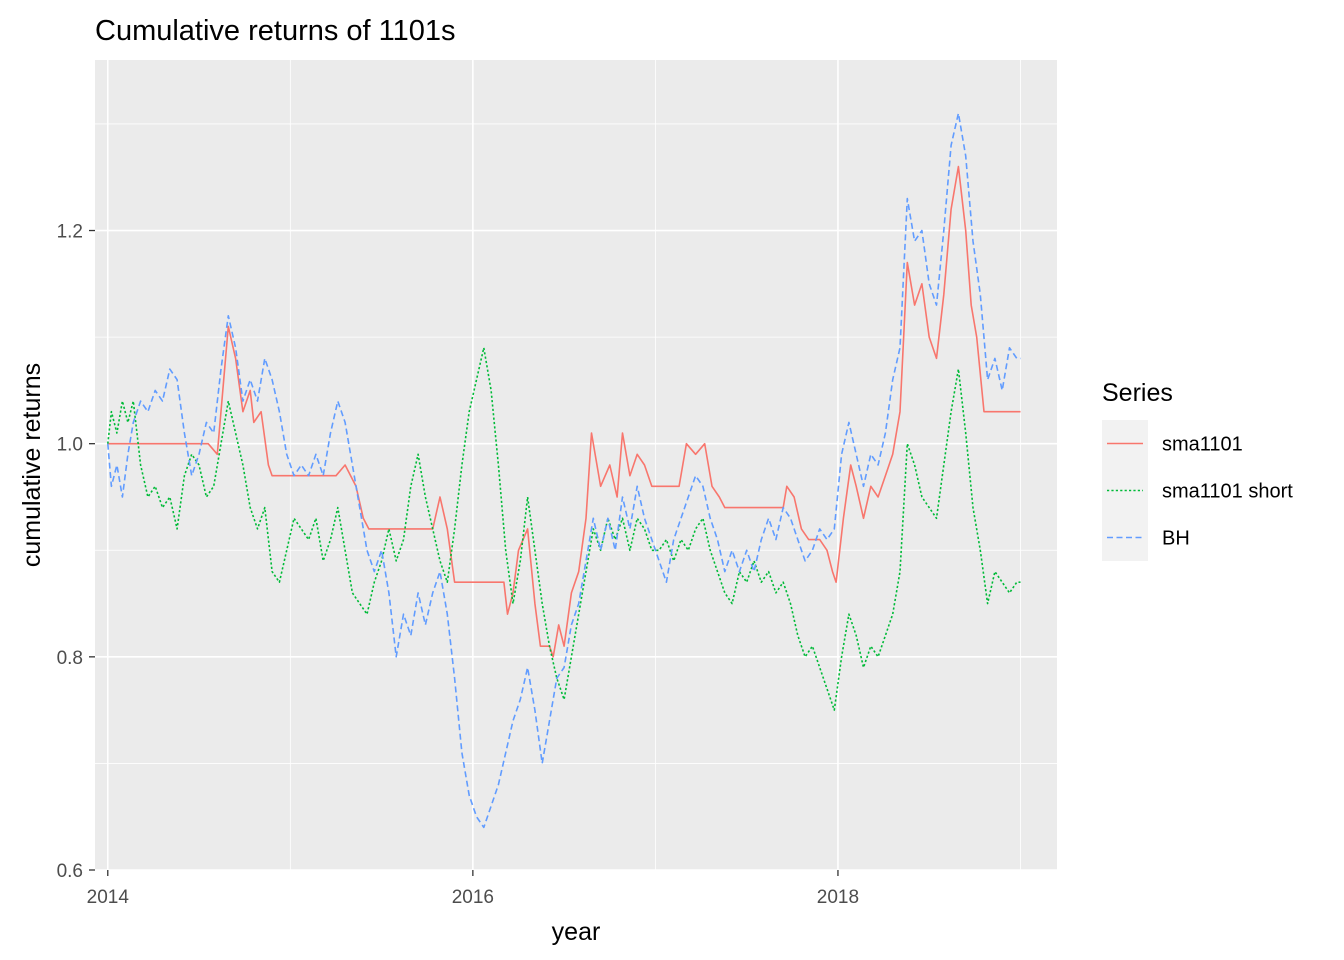 Image resolution: width=1344 pixels, height=960 pixels. What do you see at coordinates (70, 871) in the screenshot?
I see `y-tick-label: 0.6` at bounding box center [70, 871].